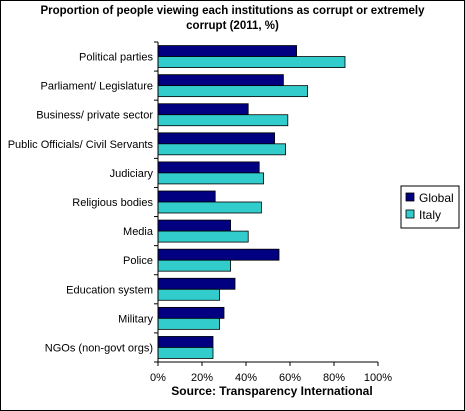 This screenshot has width=465, height=411. Describe the element at coordinates (436, 198) in the screenshot. I see `legend-label-global: Global` at that location.